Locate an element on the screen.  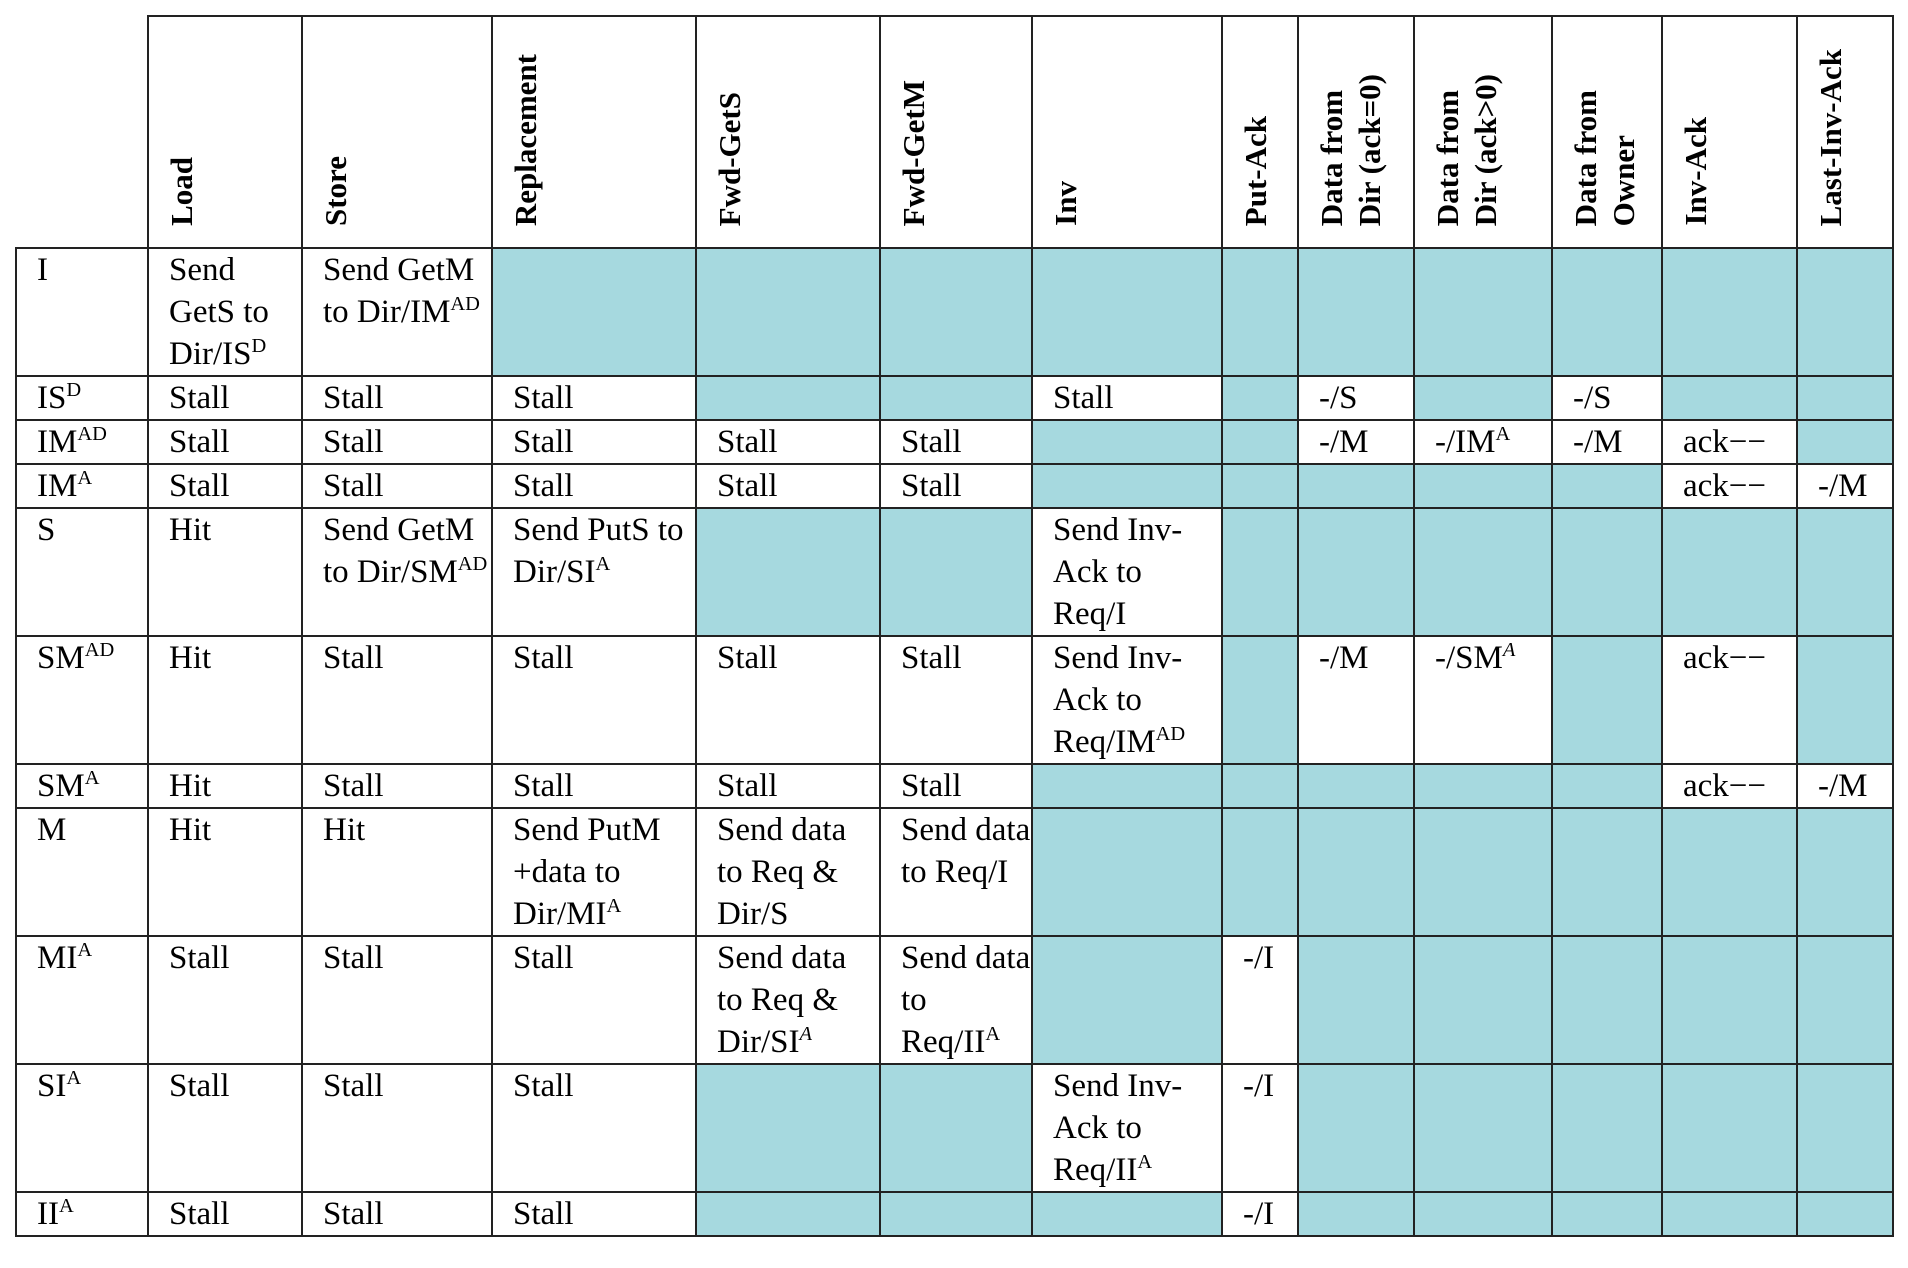
column-header-put-ack: Put-Ack is located at coordinates (1260, 132).